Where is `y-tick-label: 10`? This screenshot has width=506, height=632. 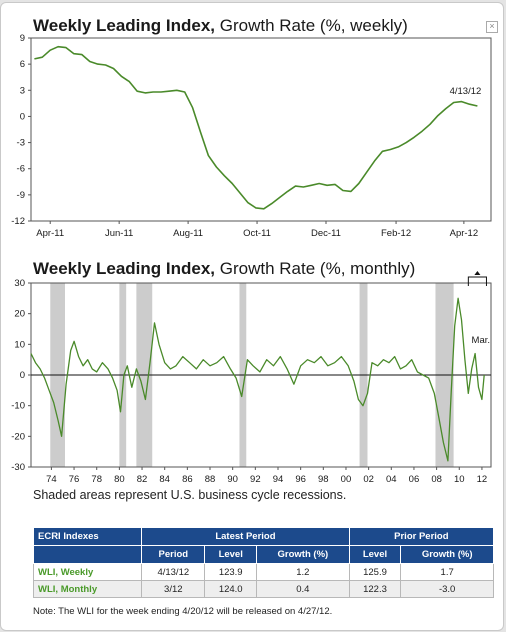 y-tick-label: 10 is located at coordinates (19, 344).